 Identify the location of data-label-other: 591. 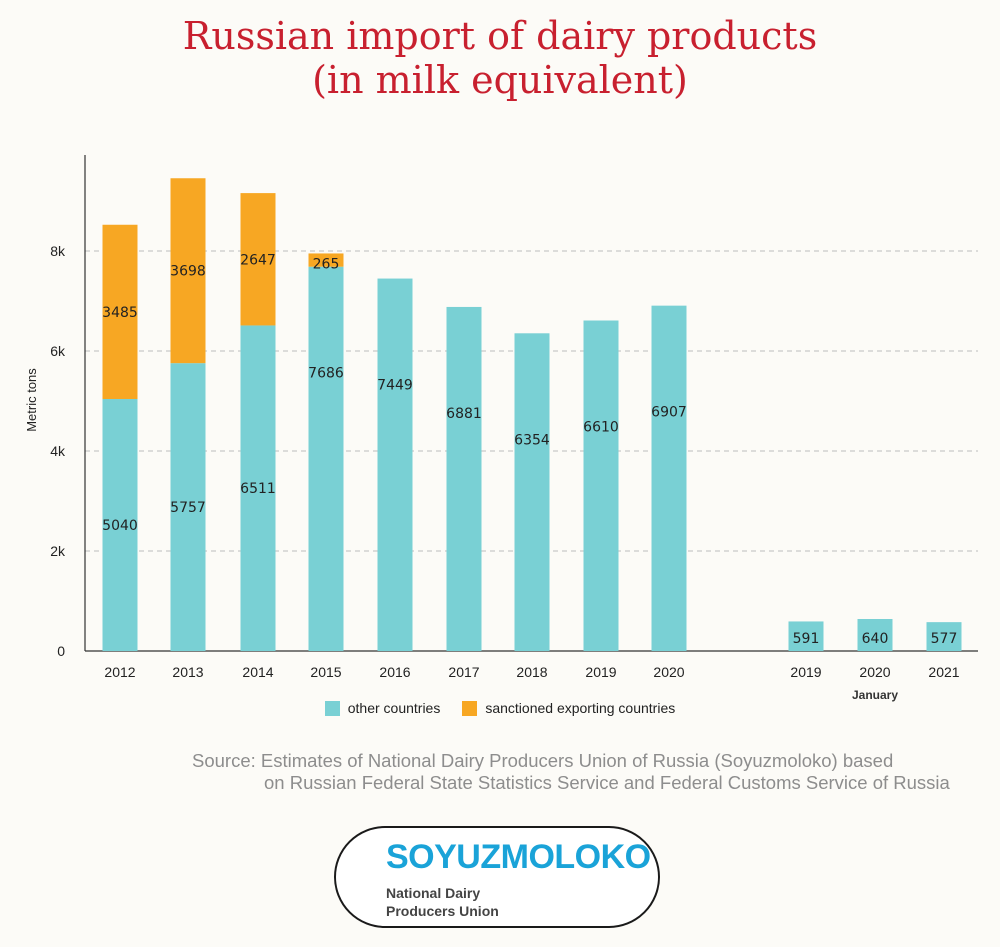
(806, 639).